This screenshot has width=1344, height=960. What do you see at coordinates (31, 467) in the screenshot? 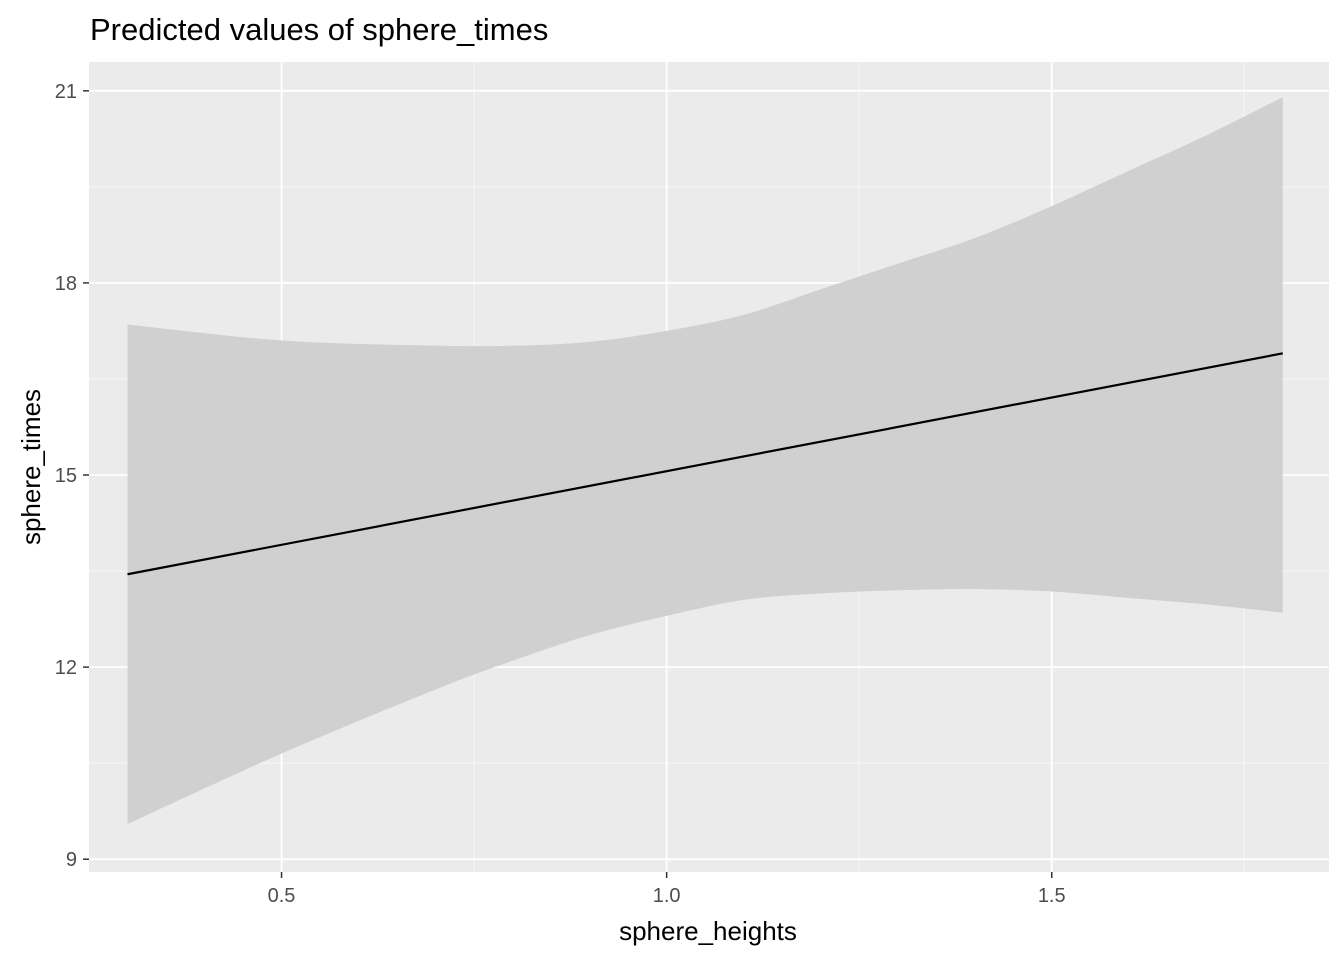
I see `y-axis-title: sphere_times` at bounding box center [31, 467].